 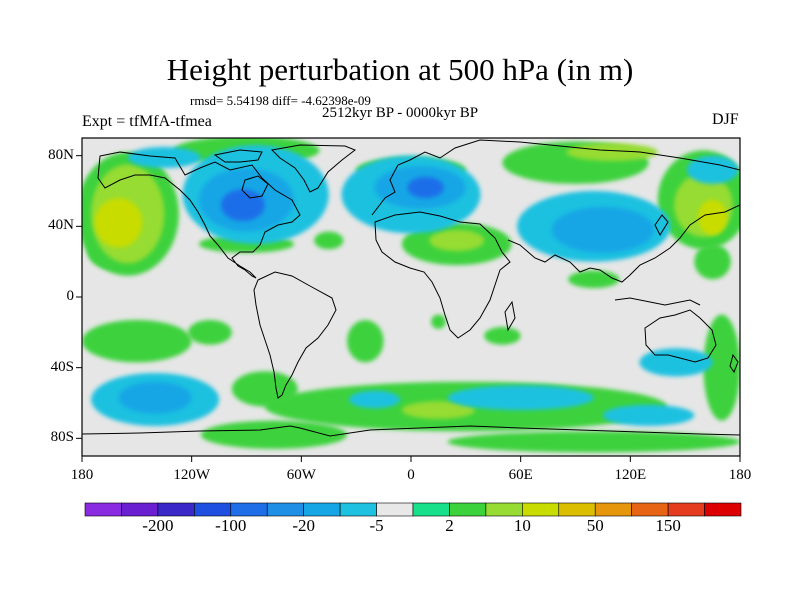 I want to click on coastline-south-america, so click(x=295, y=335).